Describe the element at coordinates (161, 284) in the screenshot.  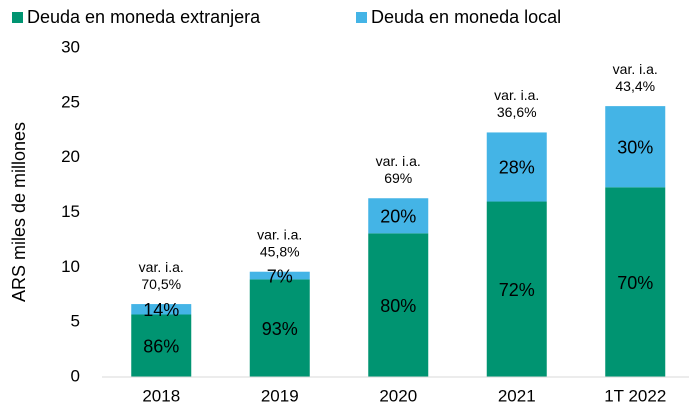
I see `annotation: 70,5%` at that location.